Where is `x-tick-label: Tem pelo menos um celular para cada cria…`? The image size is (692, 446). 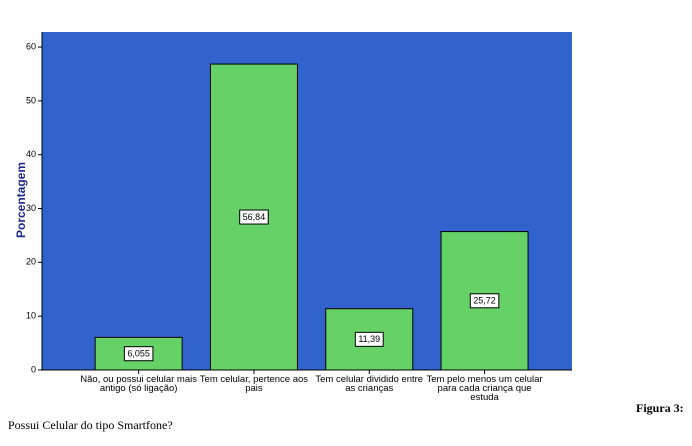
x-tick-label: Tem pelo menos um celular para cada cria… is located at coordinates (484, 388).